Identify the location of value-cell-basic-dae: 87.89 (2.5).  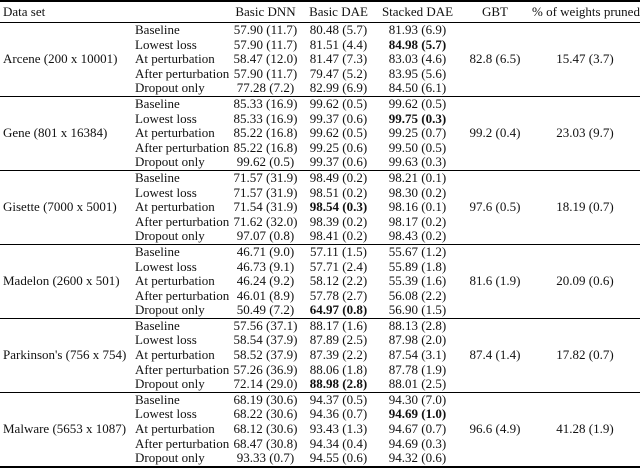
(338, 340).